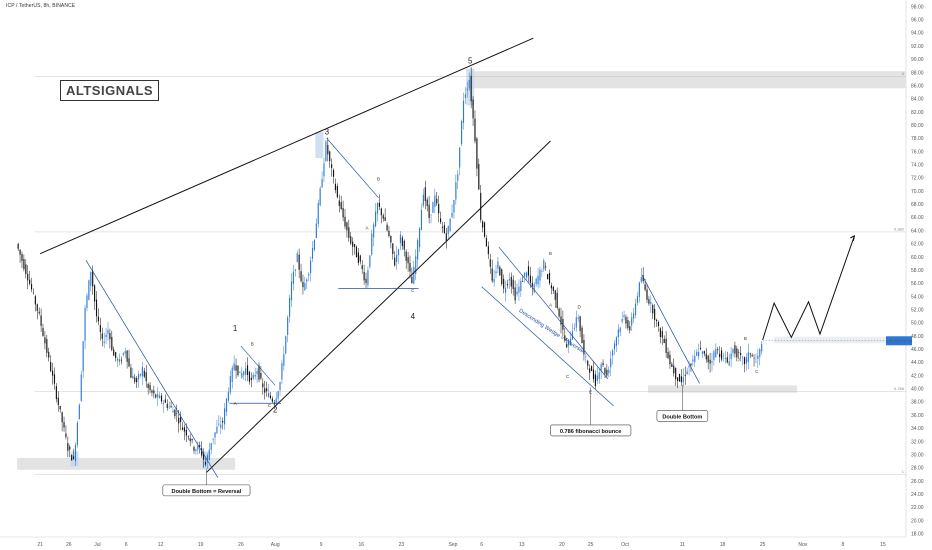 This screenshot has height=550, width=932. I want to click on x-tick-label: Aug, so click(275, 545).